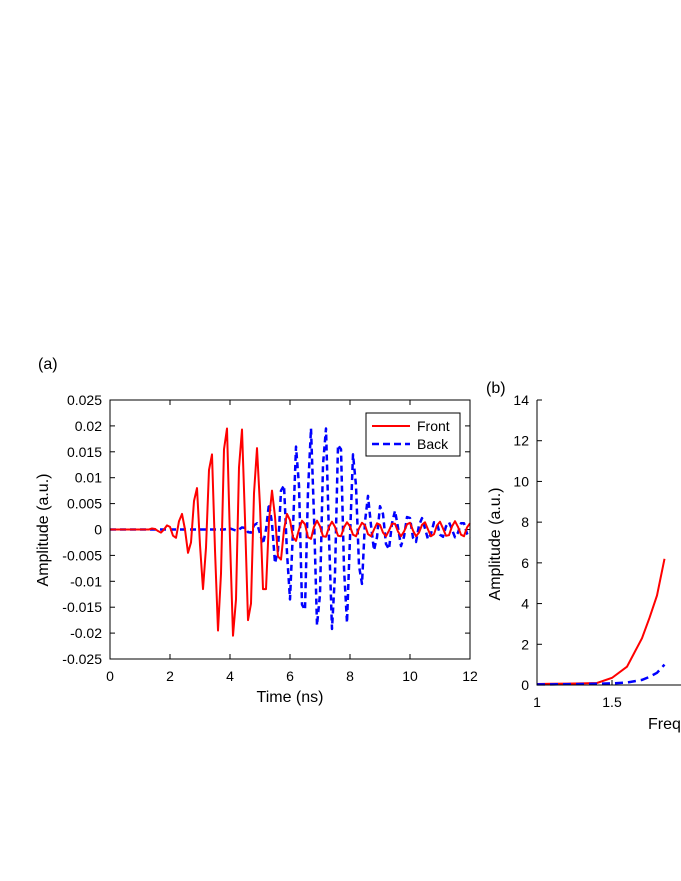 The width and height of the screenshot is (681, 881). I want to click on panel-a-x-axis-label: Time (ns), so click(290, 697).